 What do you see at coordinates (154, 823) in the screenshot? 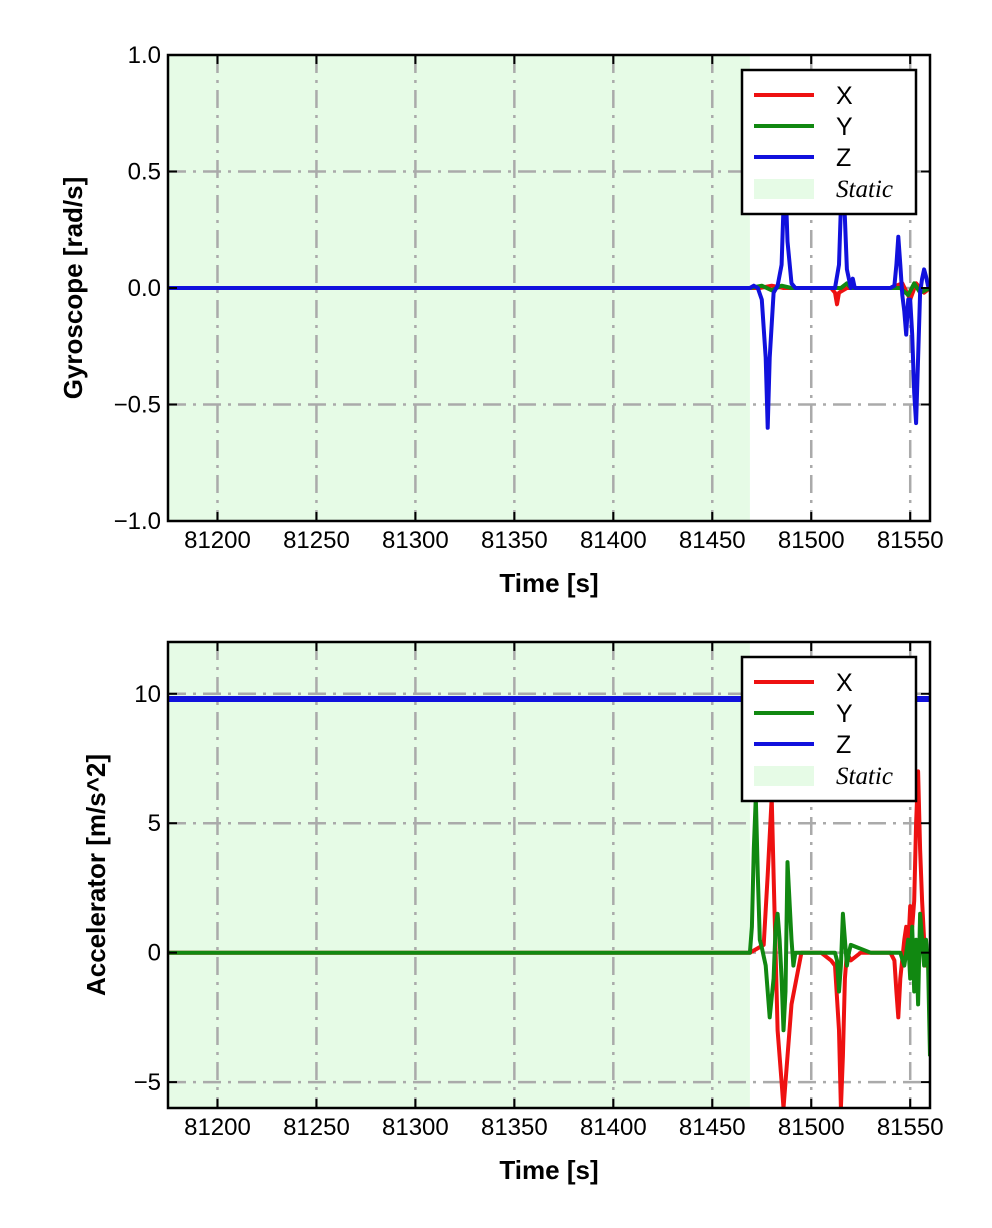
I see `y-tick-label: 5` at bounding box center [154, 823].